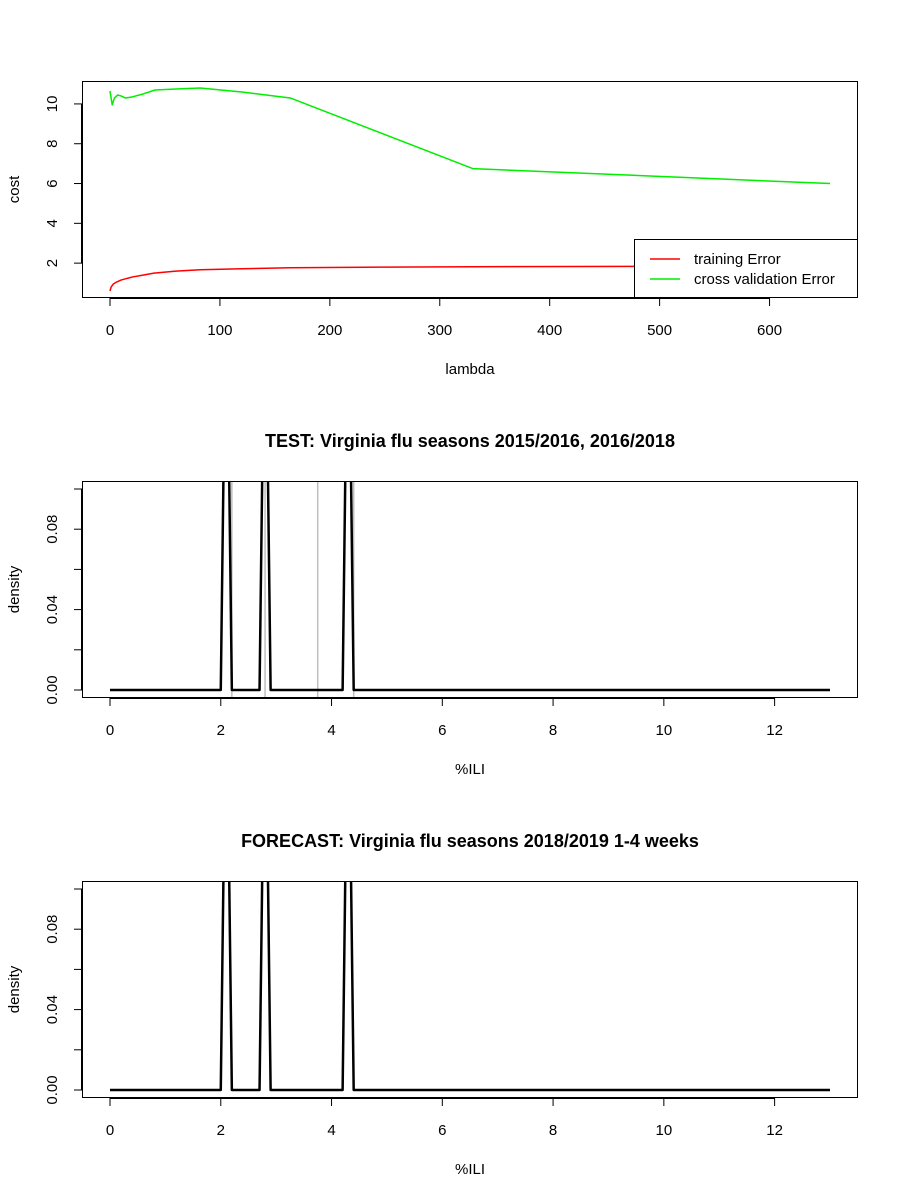  What do you see at coordinates (219, 330) in the screenshot?
I see `x-tick-label: 100` at bounding box center [219, 330].